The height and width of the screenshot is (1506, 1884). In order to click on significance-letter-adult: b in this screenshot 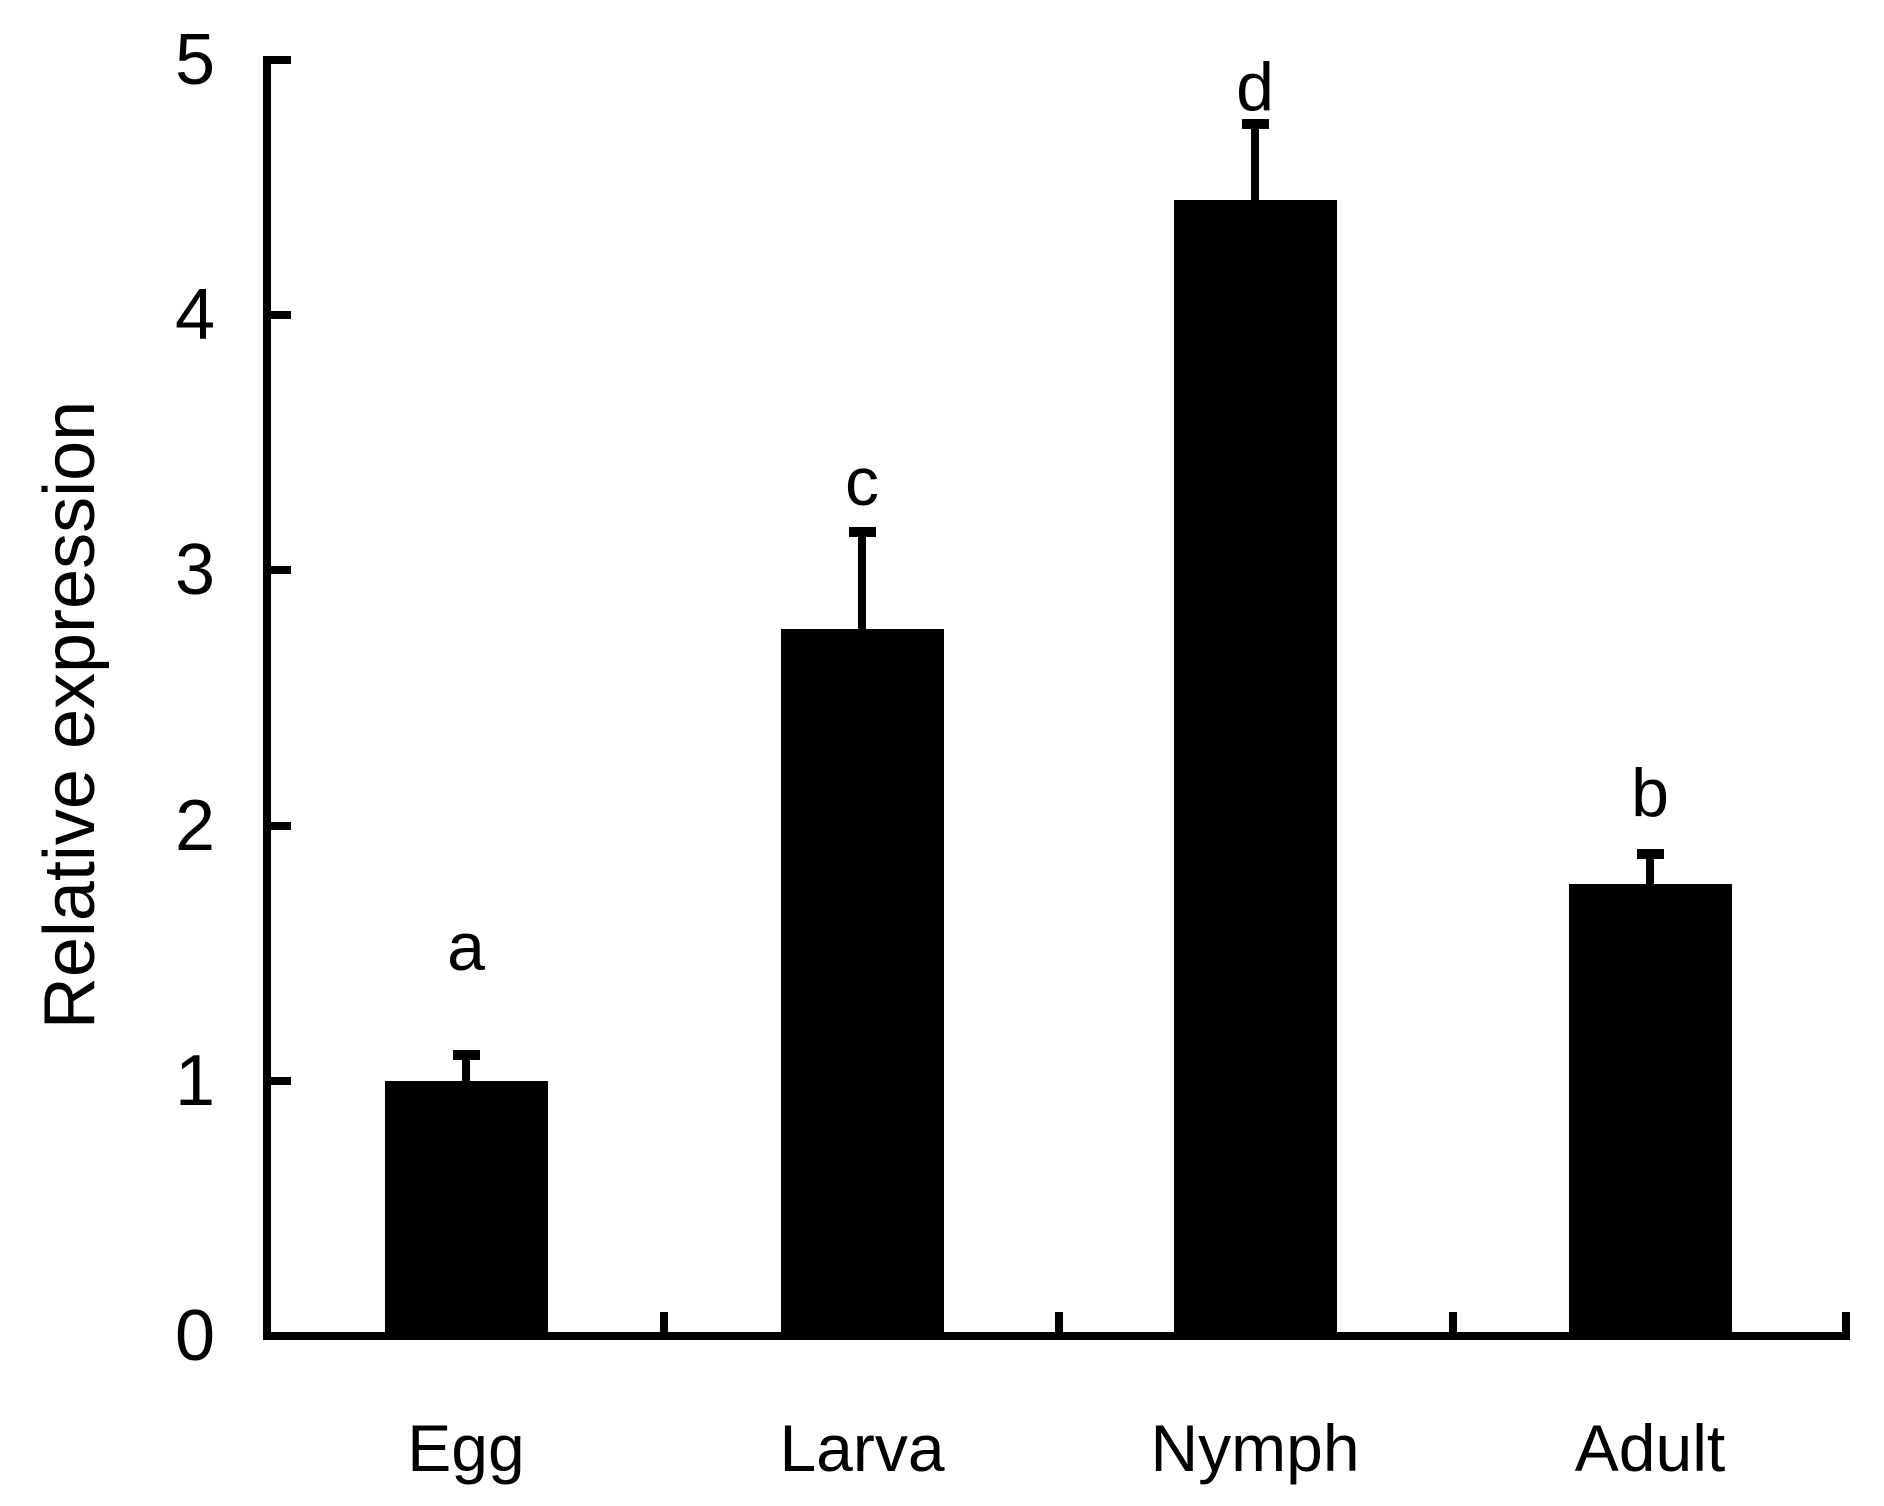, I will do `click(1650, 793)`.